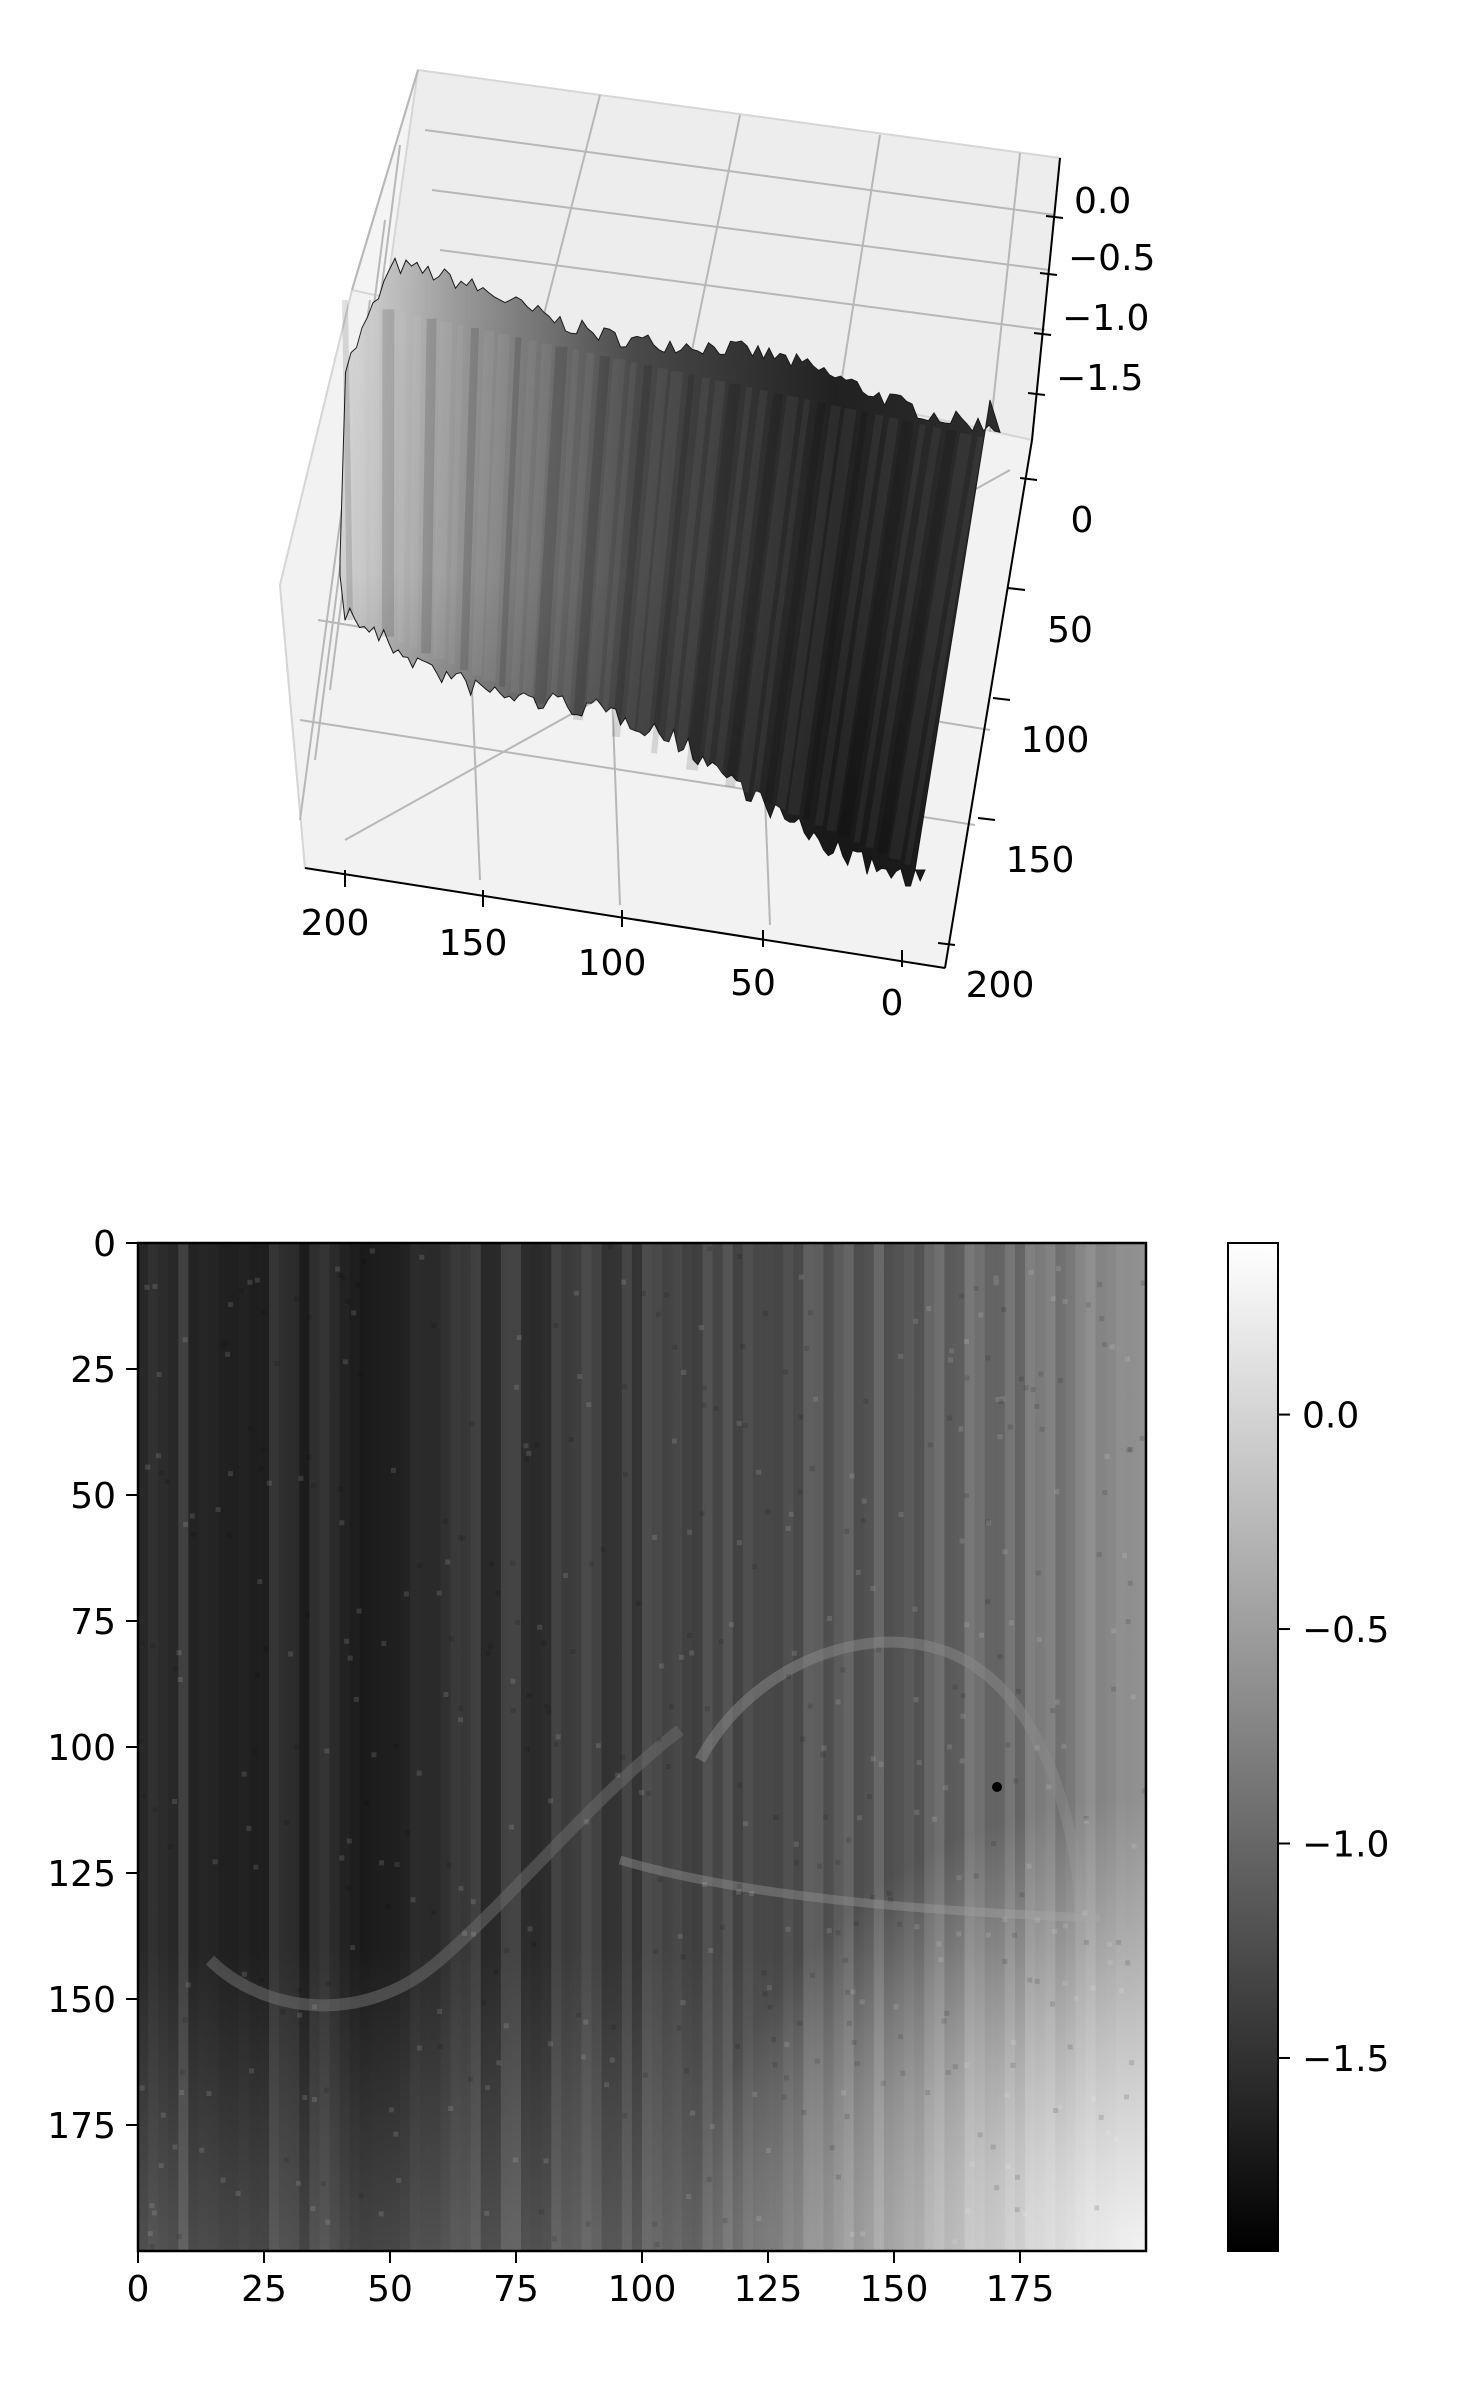  I want to click on heat-y-tick-label: 0, so click(104, 1244).